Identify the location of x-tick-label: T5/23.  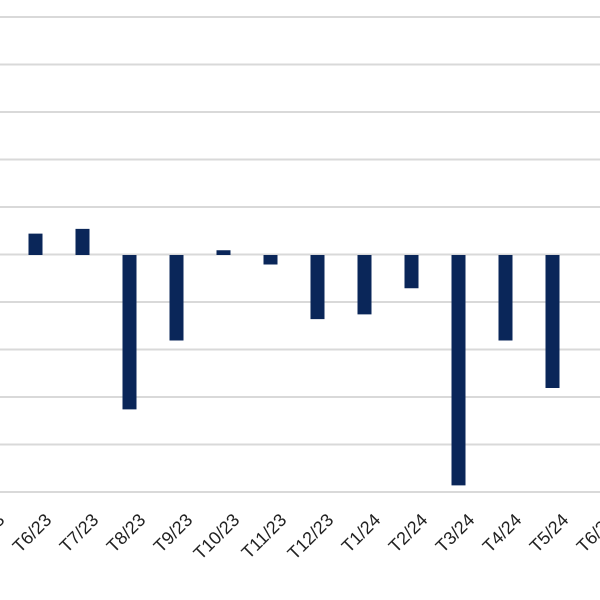
(4, 533).